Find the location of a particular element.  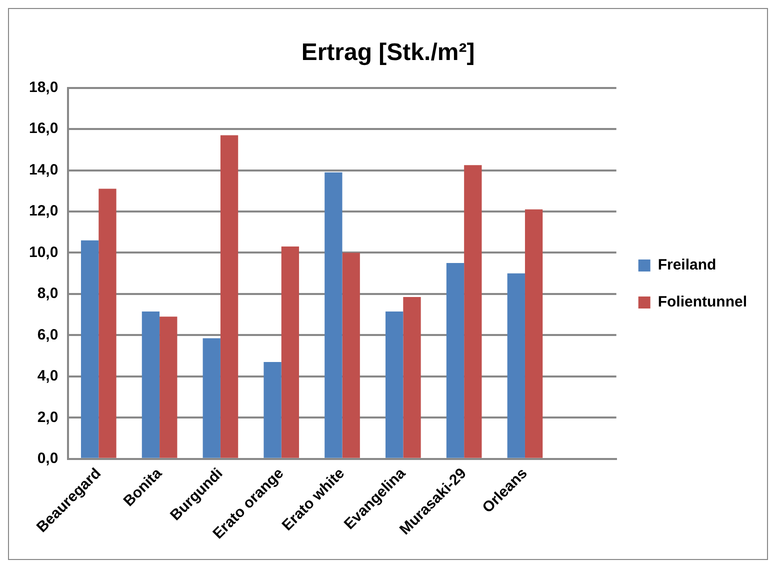

chart-title: Ertrag [Stk./m²] is located at coordinates (388, 52).